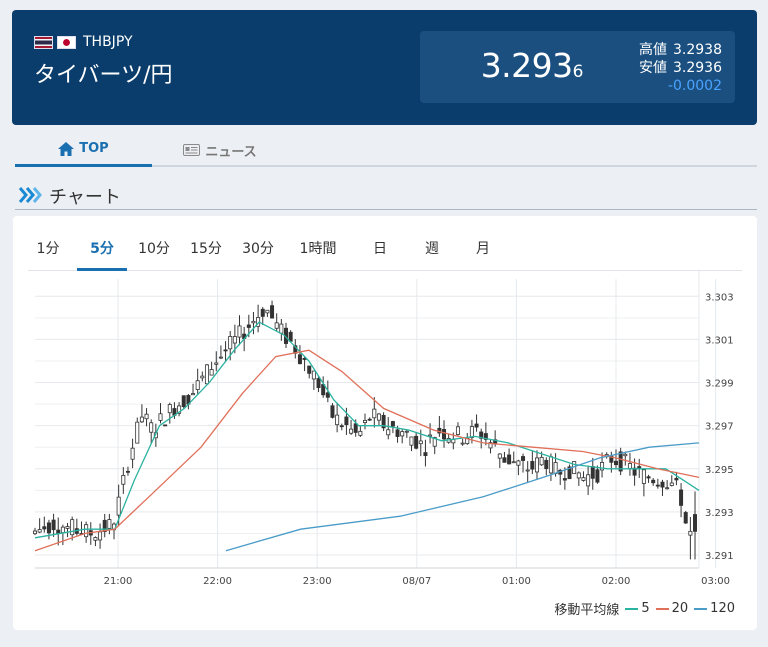 The width and height of the screenshot is (768, 647). Describe the element at coordinates (719, 384) in the screenshot. I see `y-tick-label: 3.299` at that location.